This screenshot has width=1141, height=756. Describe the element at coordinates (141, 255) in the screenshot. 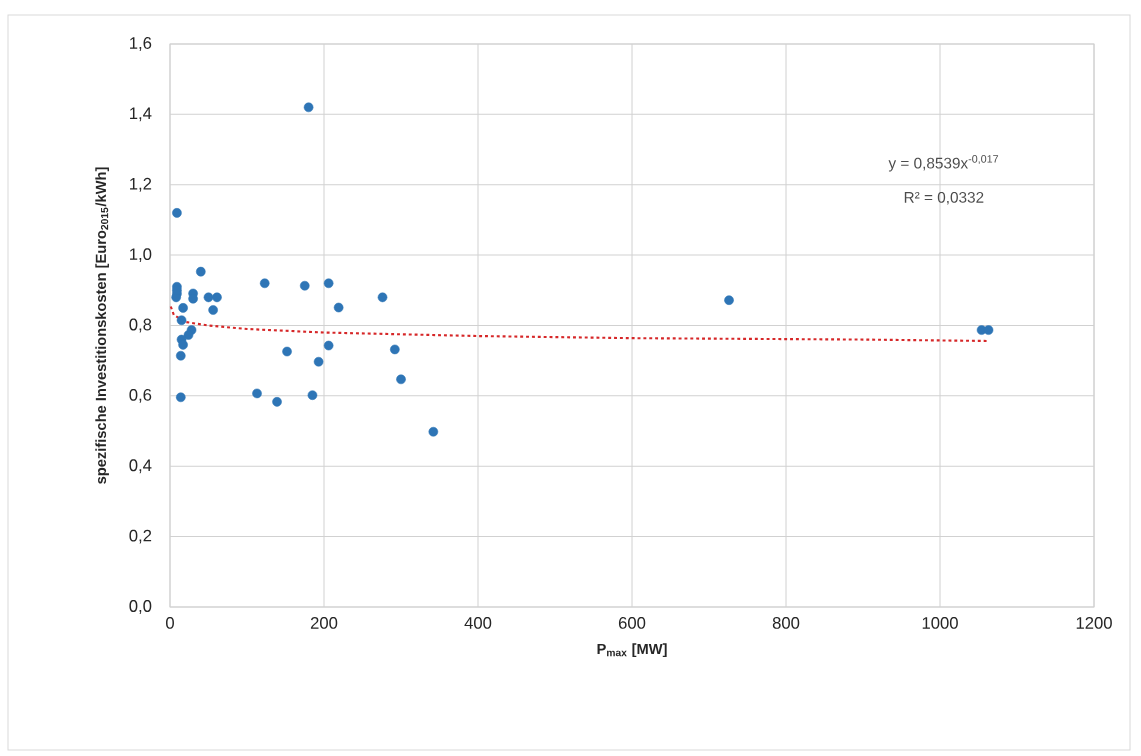

I see `y-tick-label: 1,0` at that location.